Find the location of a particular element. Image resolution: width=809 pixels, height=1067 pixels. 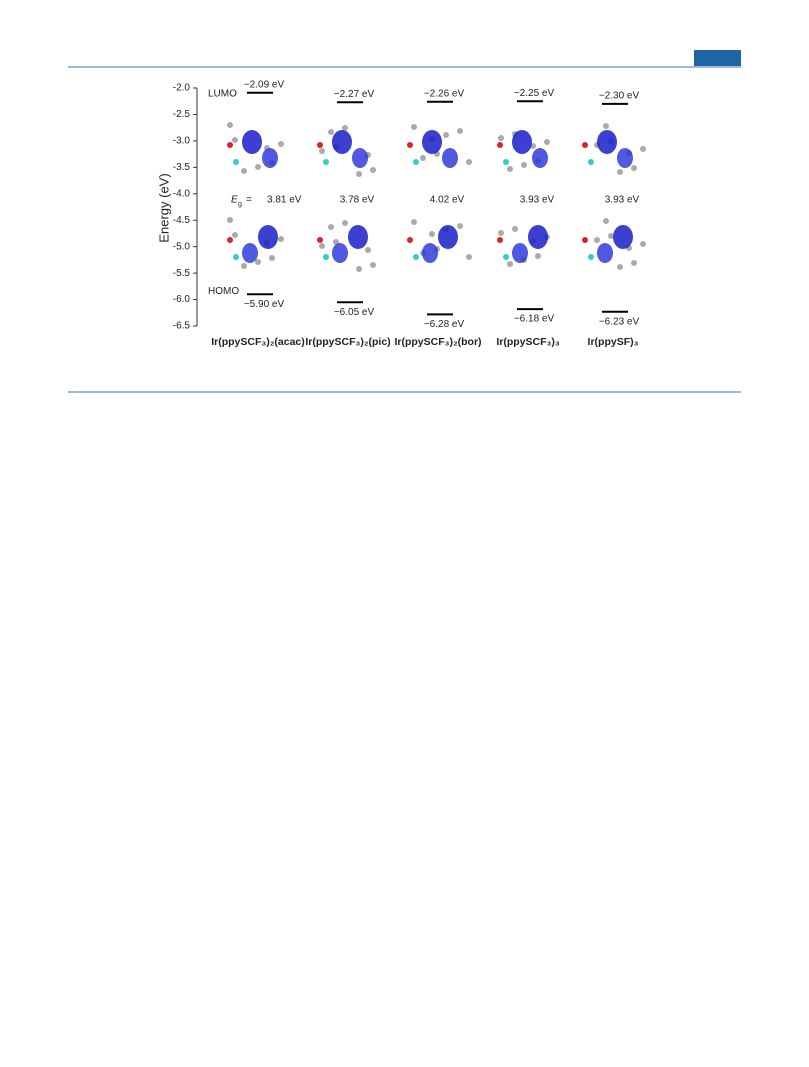

value-label: −5.90 eV is located at coordinates (264, 304).